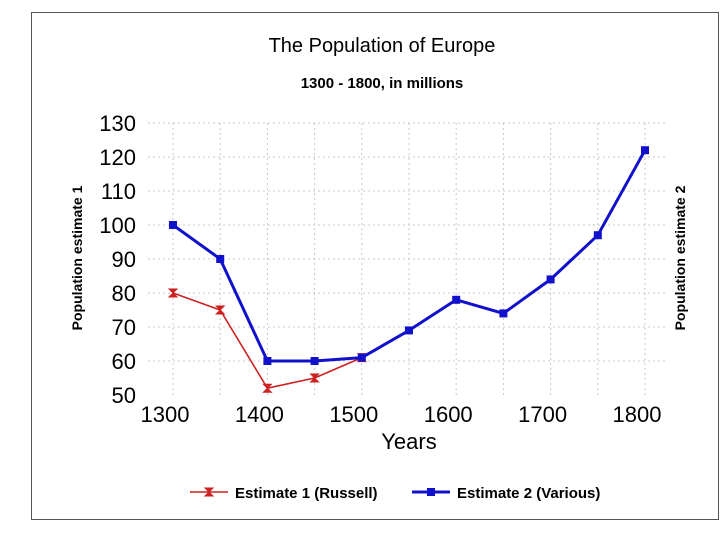 The width and height of the screenshot is (720, 540). What do you see at coordinates (165, 414) in the screenshot?
I see `x-tick-1300: 1300` at bounding box center [165, 414].